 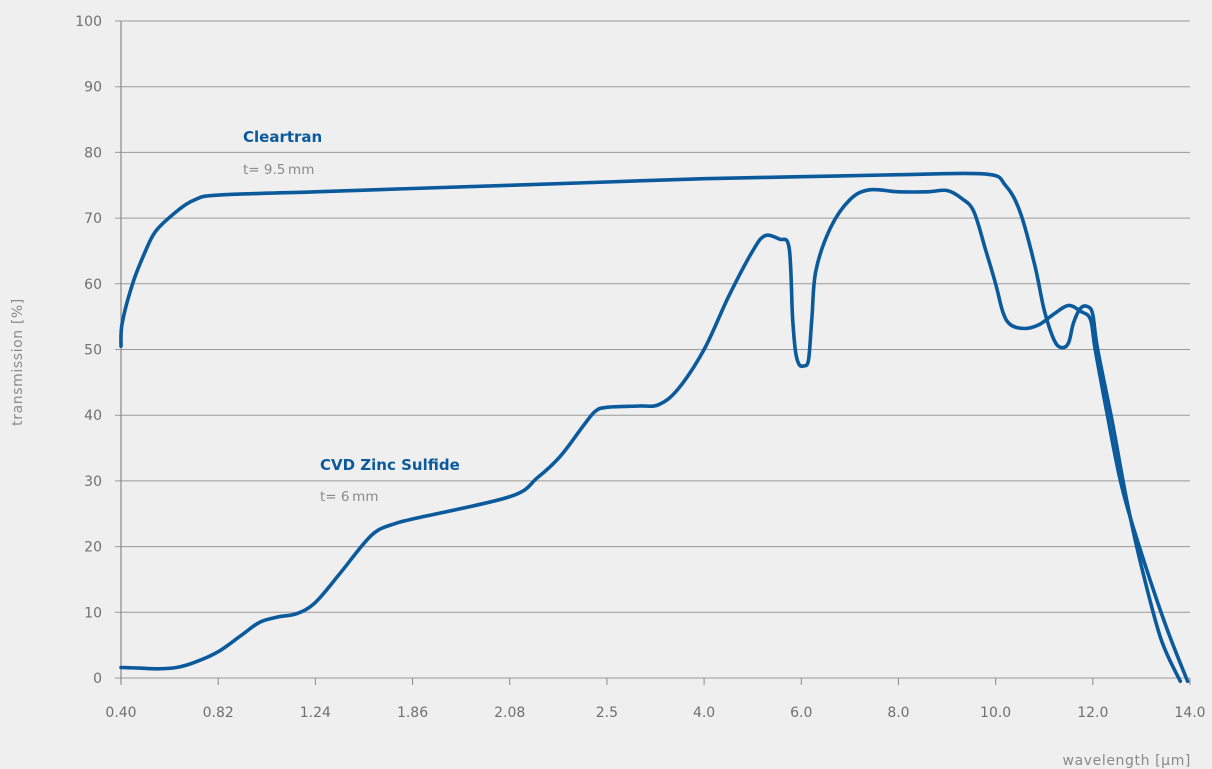 I want to click on y-tick-label: 70, so click(x=93, y=219).